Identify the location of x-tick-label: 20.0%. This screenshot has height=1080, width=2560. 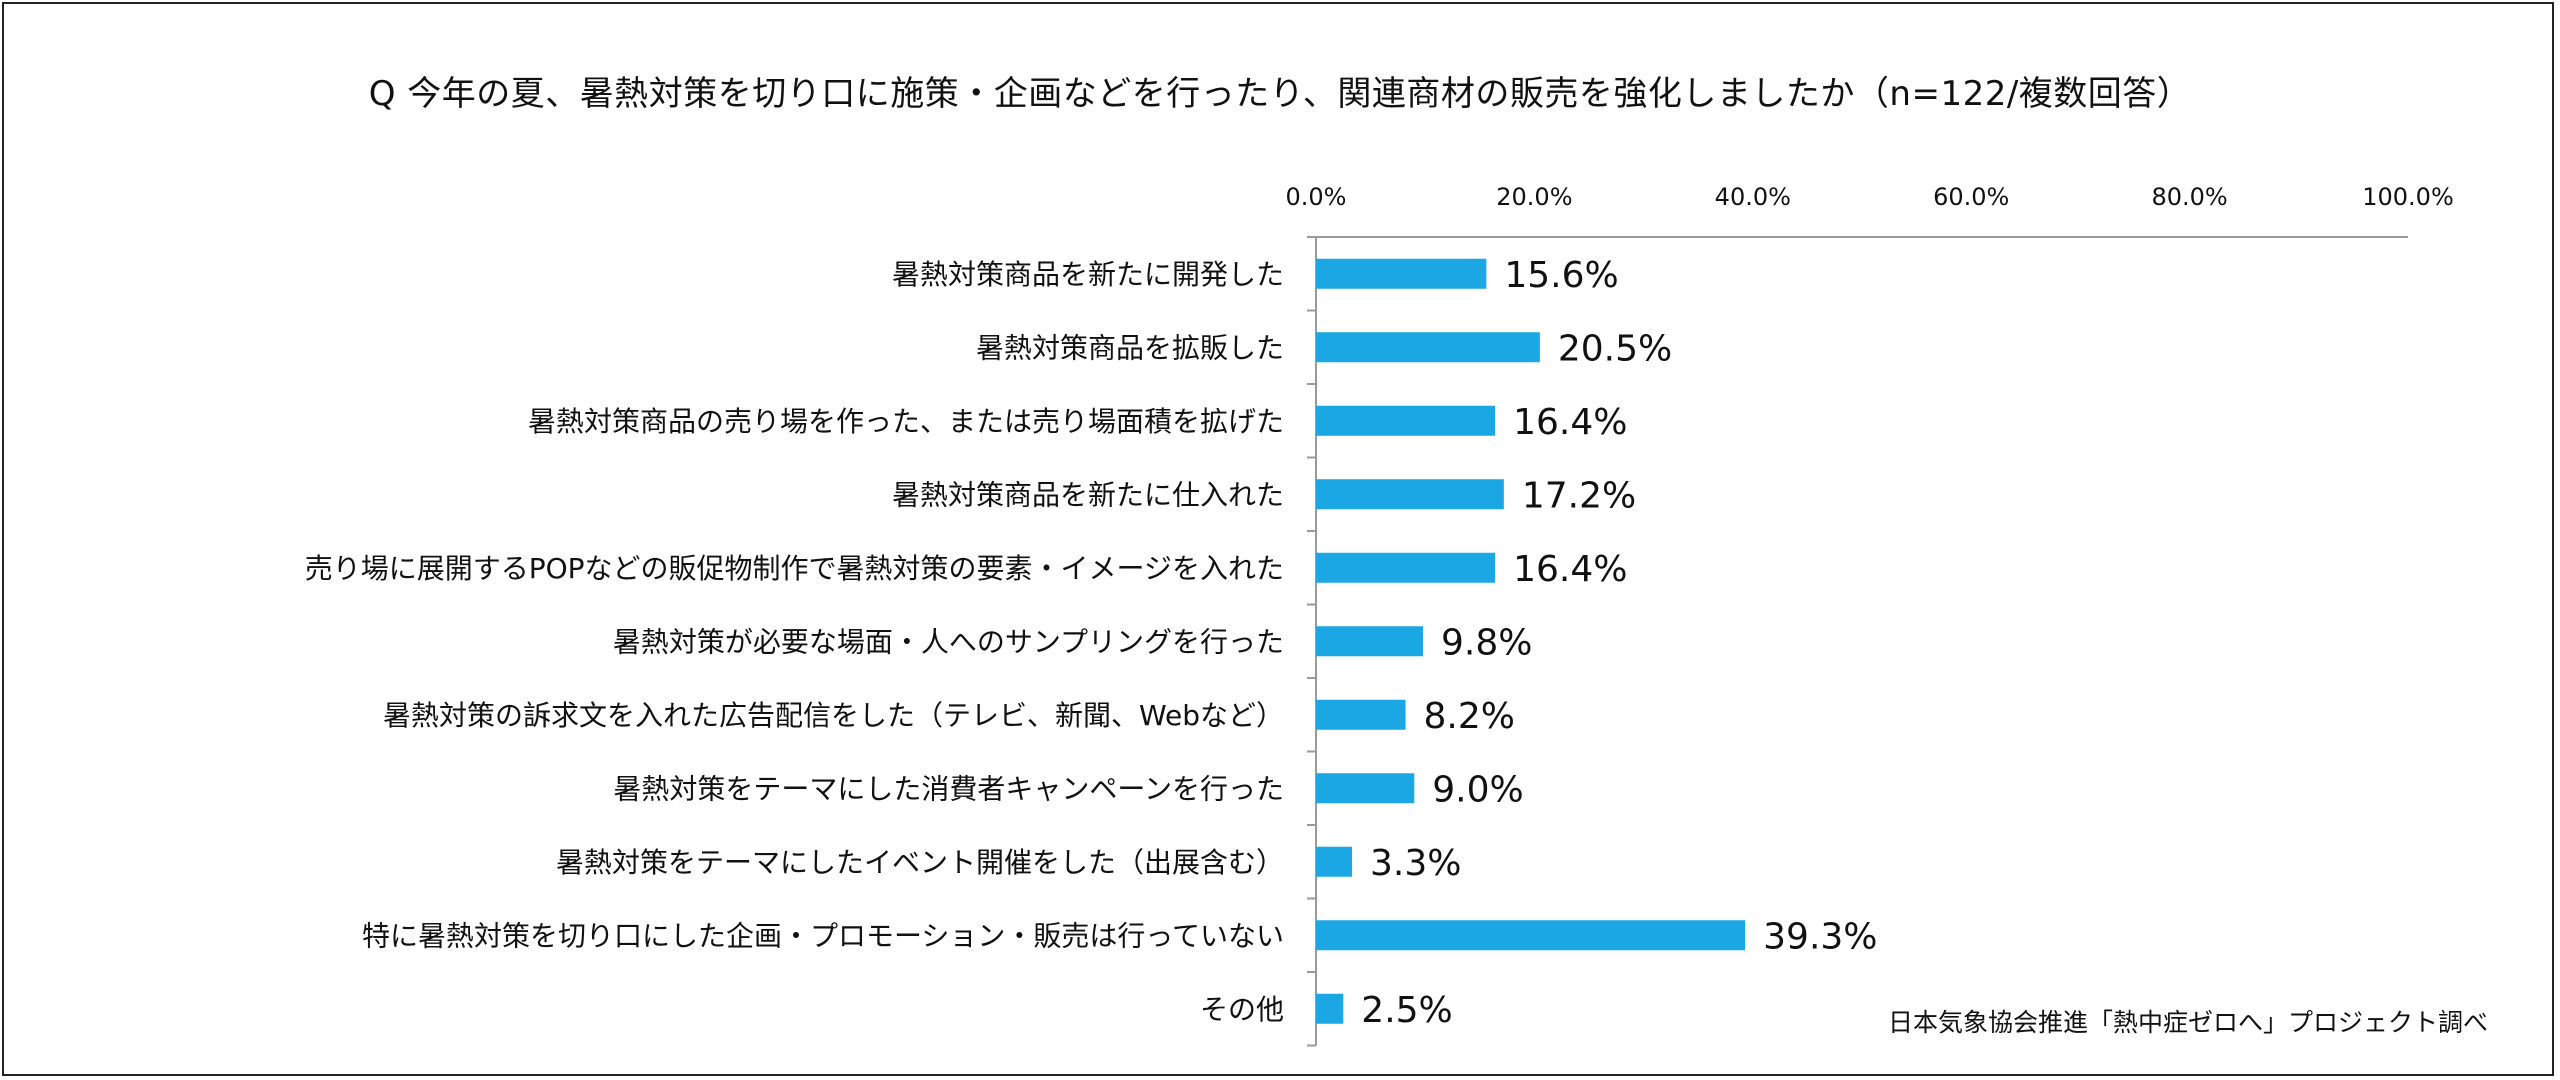
(1534, 197).